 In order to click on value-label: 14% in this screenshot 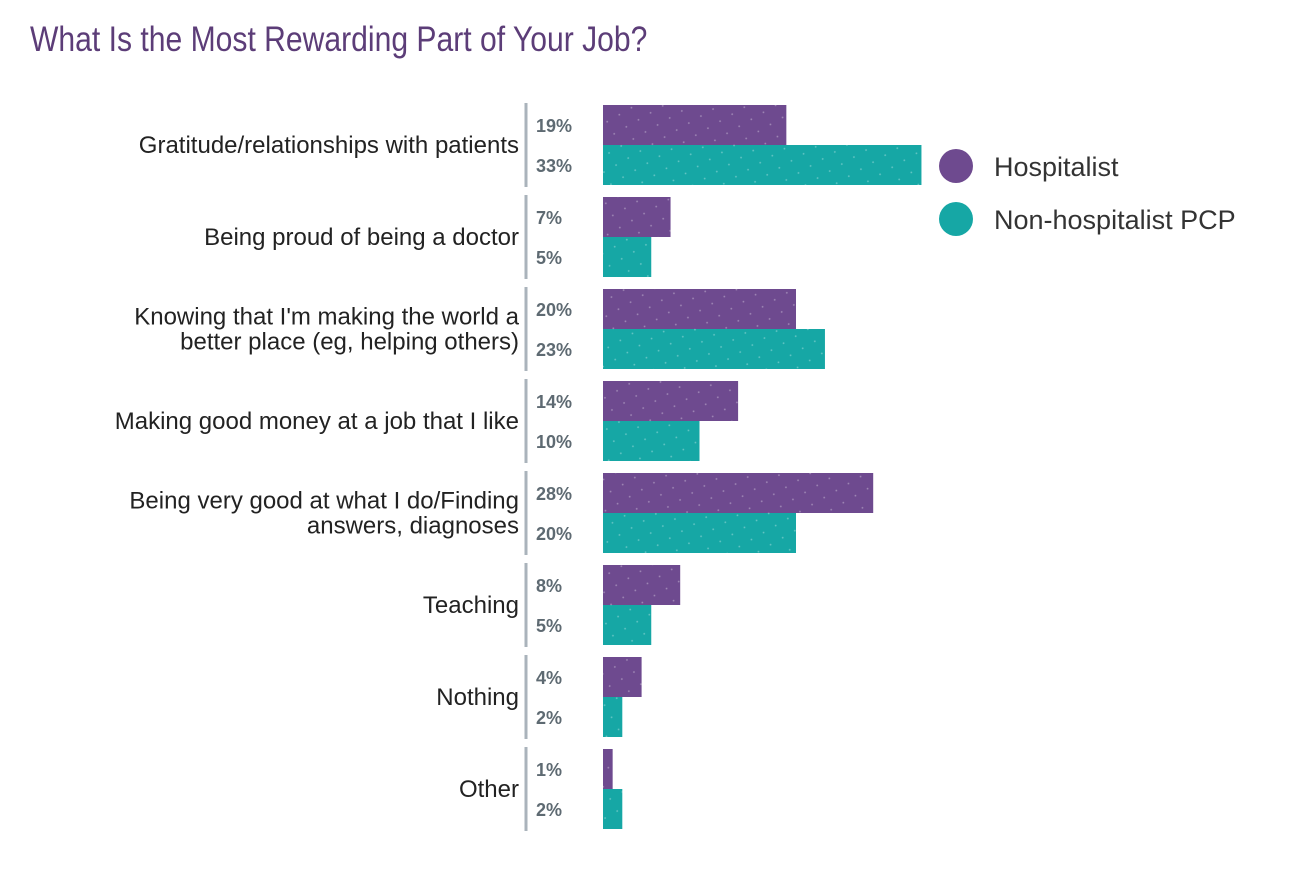, I will do `click(554, 402)`.